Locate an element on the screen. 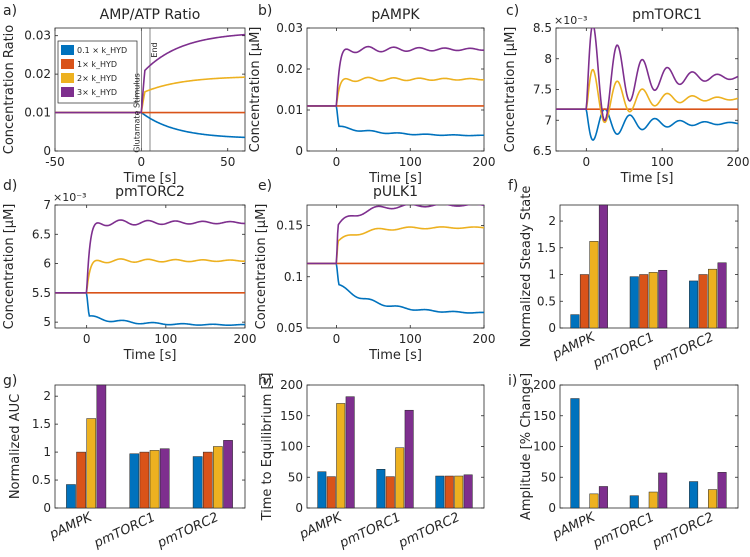 The height and width of the screenshot is (557, 750). panel-label: h) is located at coordinates (265, 381).